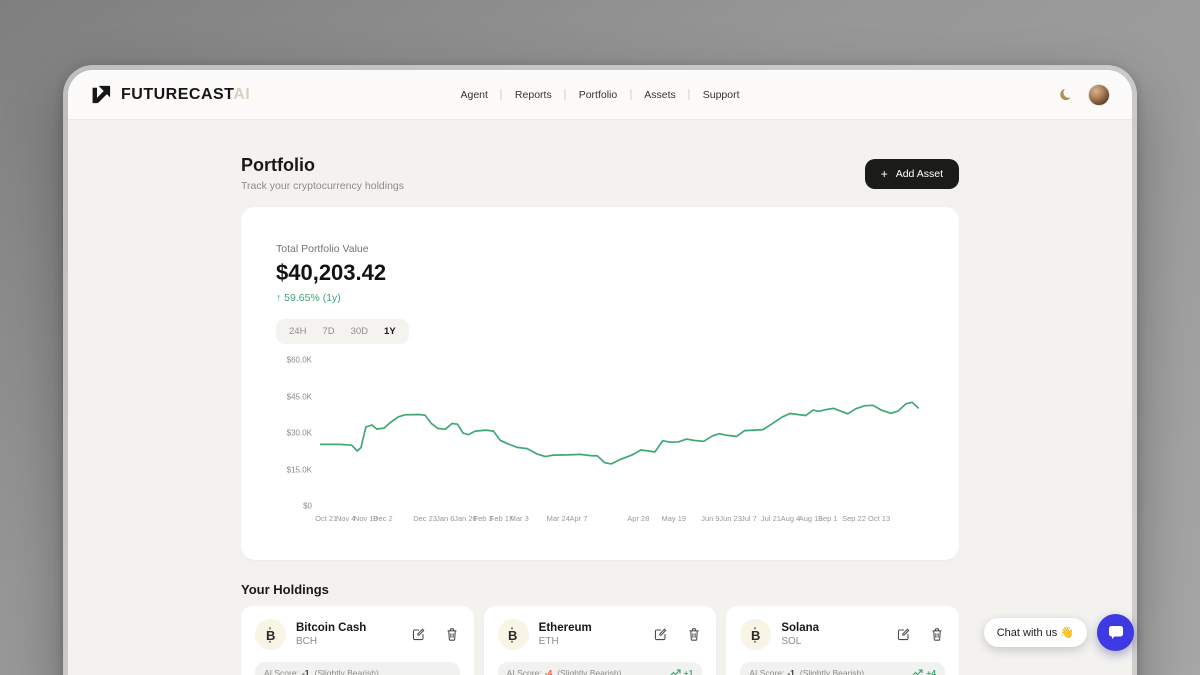 The height and width of the screenshot is (675, 1200). What do you see at coordinates (445, 518) in the screenshot?
I see `x-axis-tick-label: Jan 6` at bounding box center [445, 518].